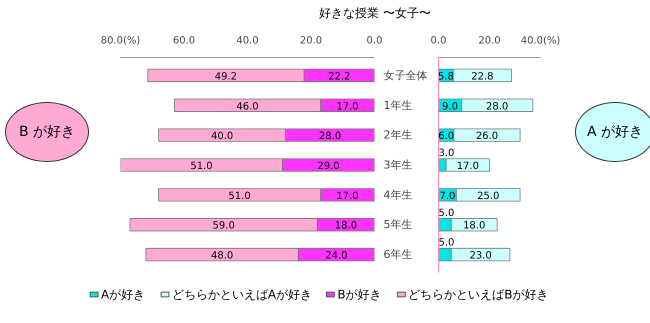 The width and height of the screenshot is (650, 323). What do you see at coordinates (406, 75) in the screenshot?
I see `y-tick-label: 女子全体` at bounding box center [406, 75].